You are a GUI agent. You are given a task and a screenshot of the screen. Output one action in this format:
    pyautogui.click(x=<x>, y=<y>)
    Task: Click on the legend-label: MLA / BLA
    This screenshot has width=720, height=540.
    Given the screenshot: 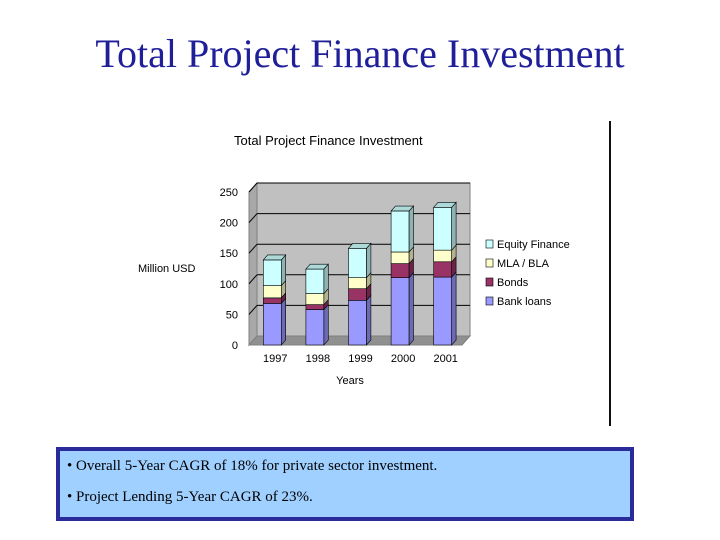 What is the action you would take?
    pyautogui.click(x=523, y=264)
    